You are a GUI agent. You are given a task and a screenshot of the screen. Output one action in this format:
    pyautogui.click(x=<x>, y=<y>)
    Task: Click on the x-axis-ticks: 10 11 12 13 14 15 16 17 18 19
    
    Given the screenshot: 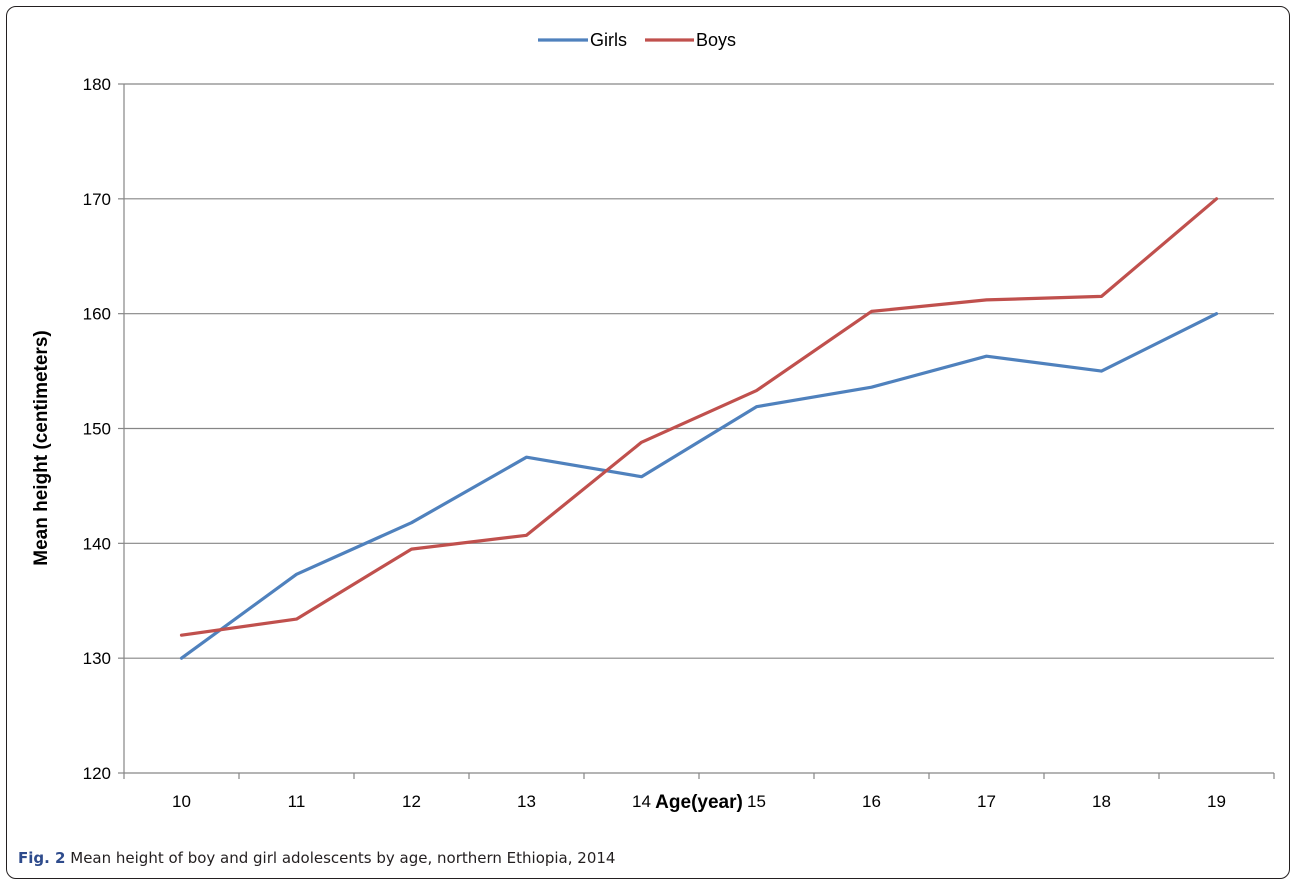 What is the action you would take?
    pyautogui.click(x=699, y=792)
    